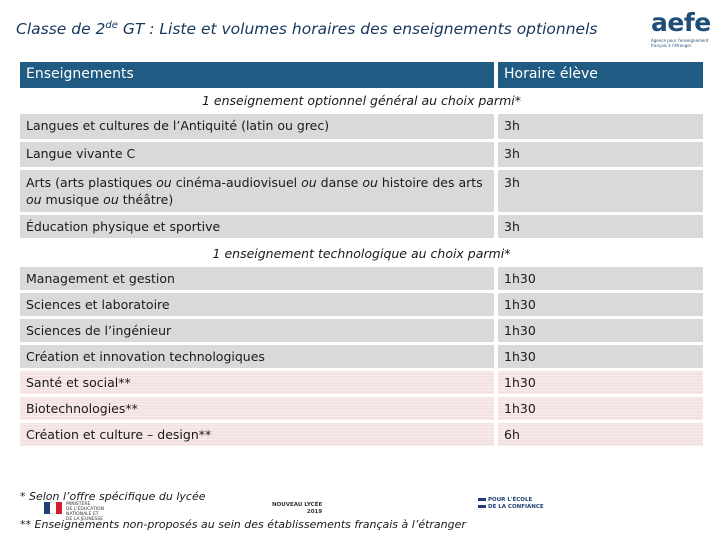 This screenshot has height=540, width=720. What do you see at coordinates (259, 410) in the screenshot?
I see `row-label: Biotechnologies**` at bounding box center [259, 410].